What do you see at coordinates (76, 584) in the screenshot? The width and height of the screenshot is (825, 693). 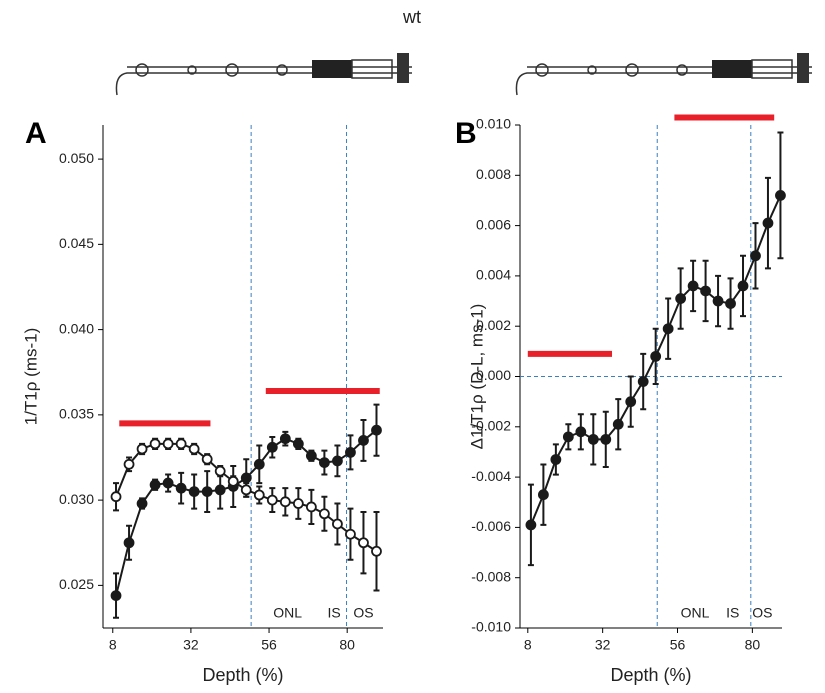 I see `y-tick-label: 0.025` at bounding box center [76, 584].